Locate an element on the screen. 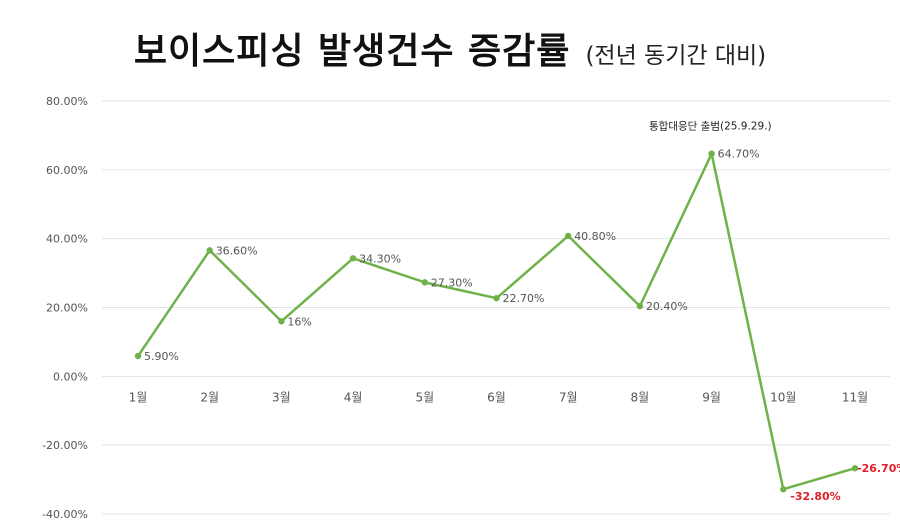  data-label: -32.80% is located at coordinates (815, 496).